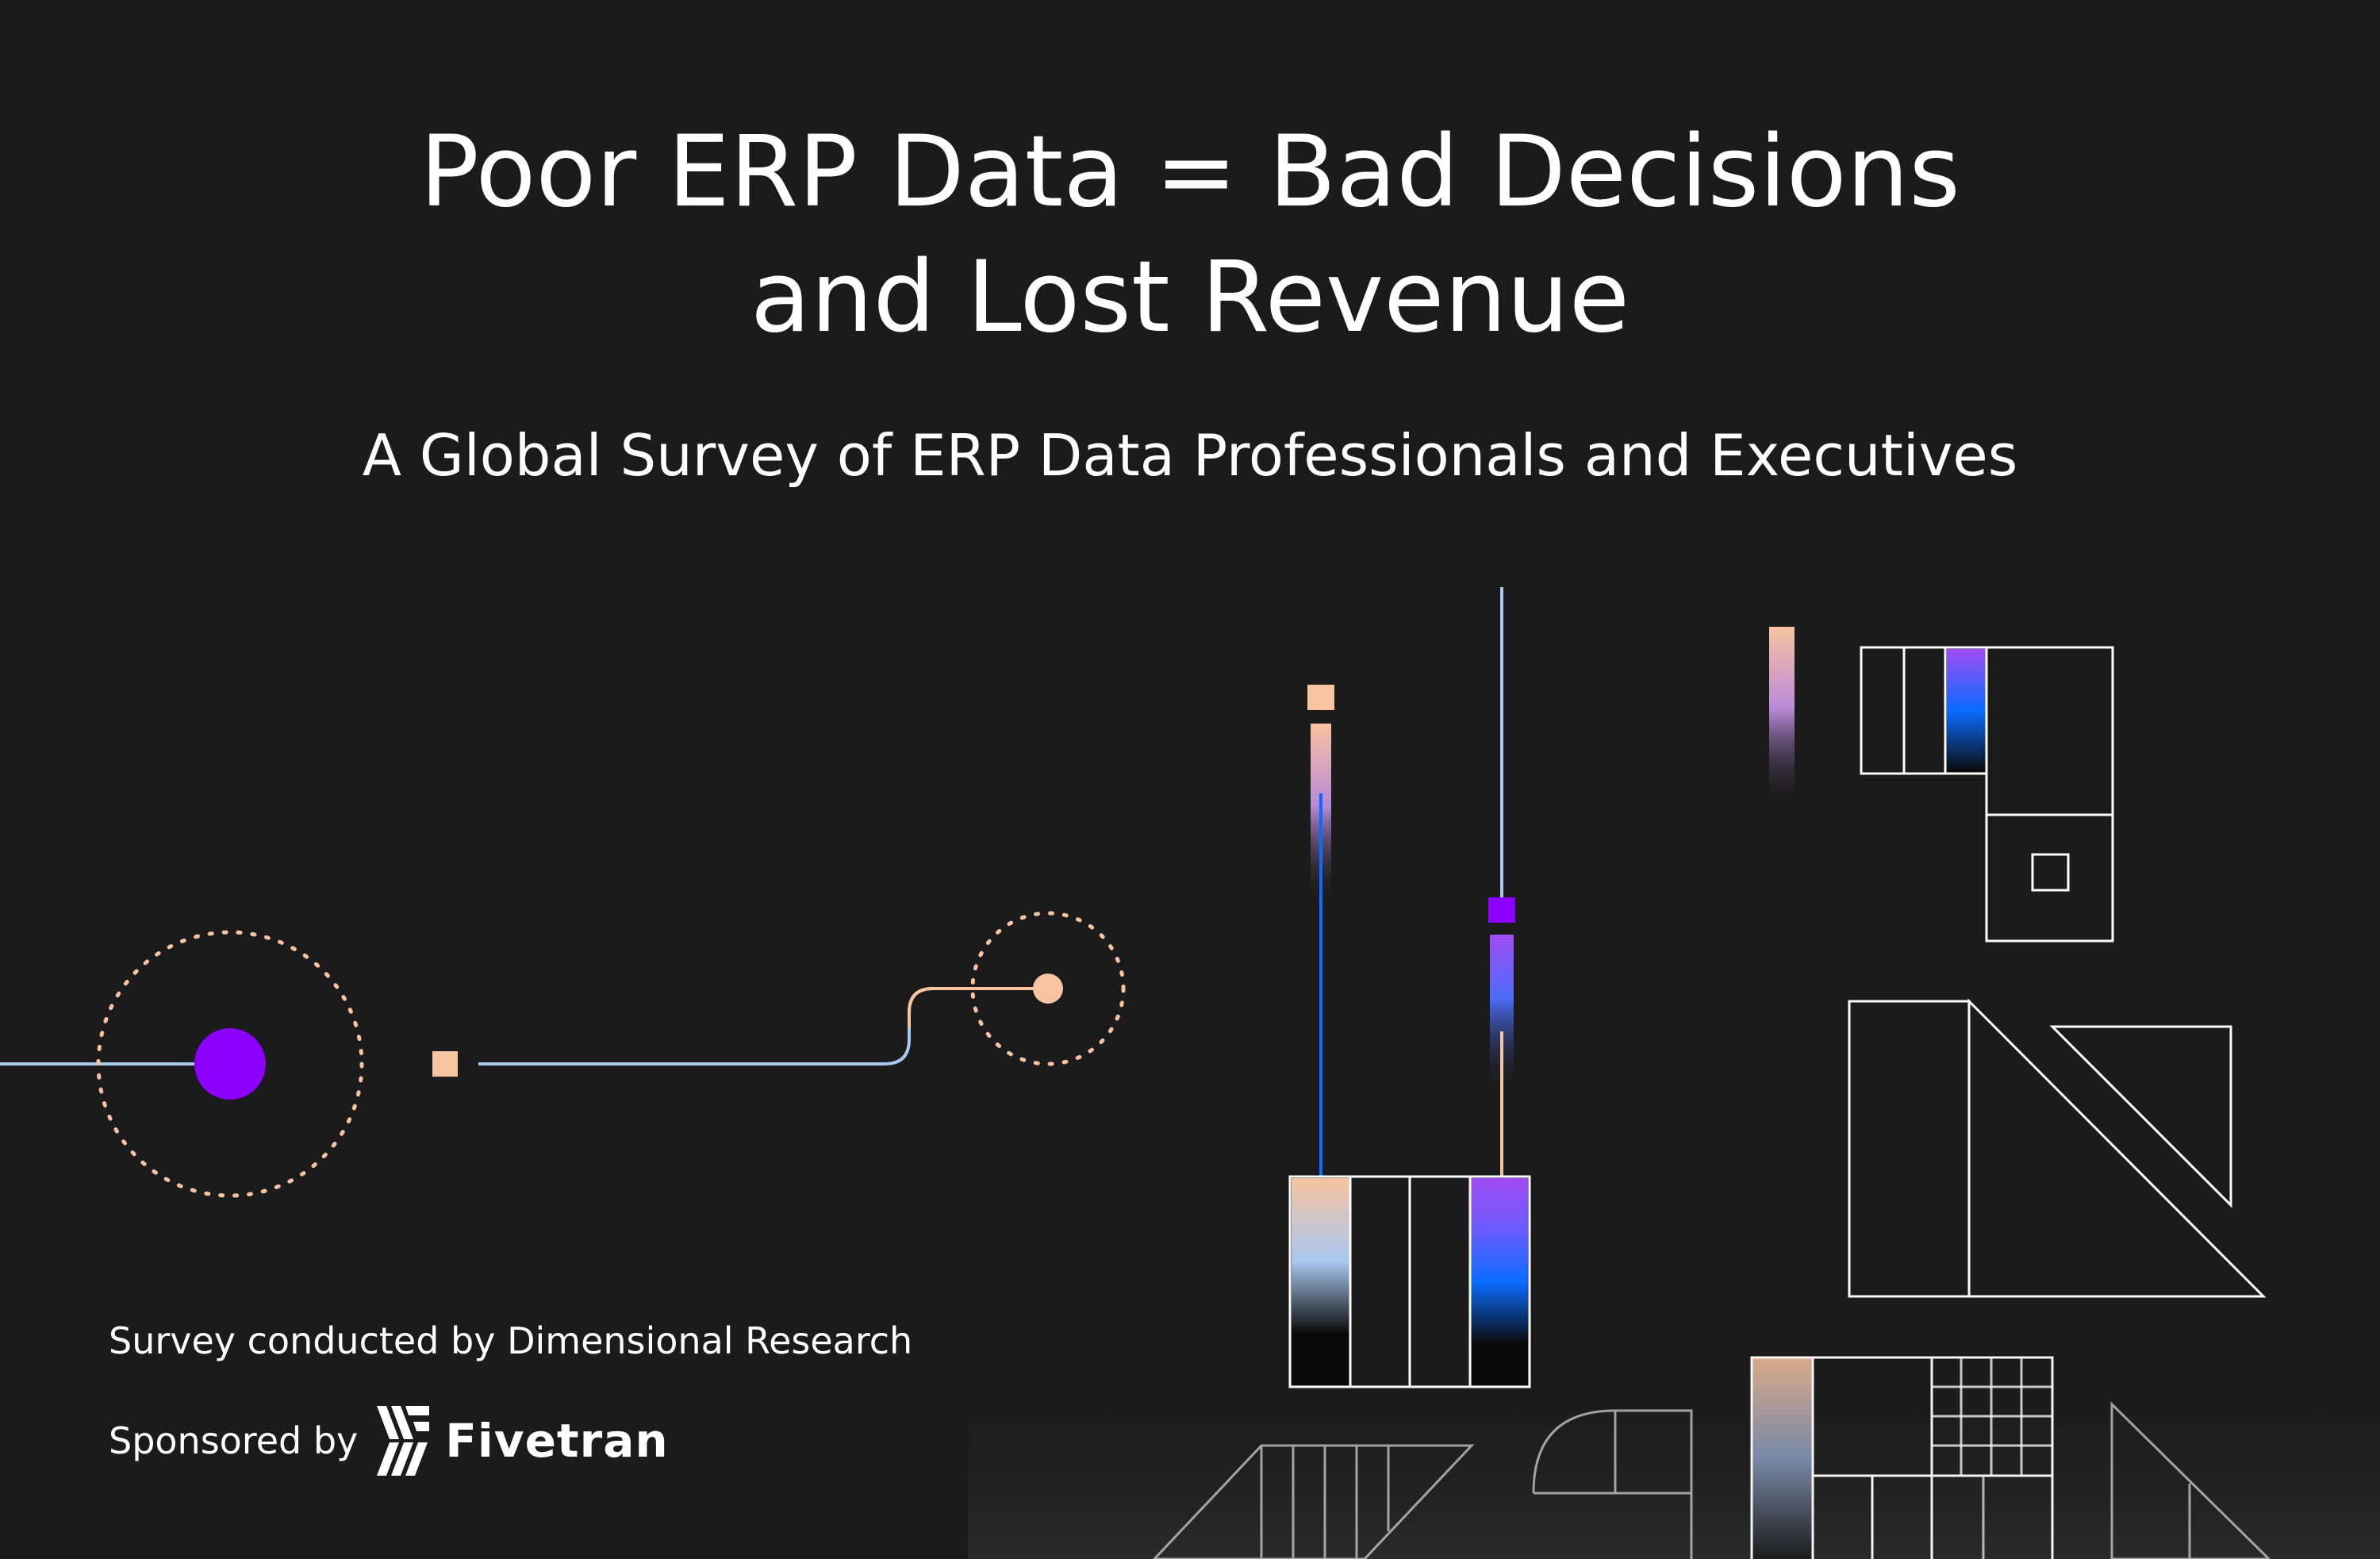  What do you see at coordinates (445, 1064) in the screenshot?
I see `peach-square-node` at bounding box center [445, 1064].